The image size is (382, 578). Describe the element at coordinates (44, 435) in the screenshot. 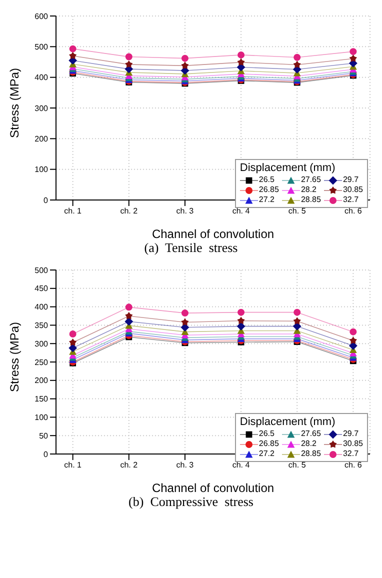

I see `y-tick-label: 50` at that location.